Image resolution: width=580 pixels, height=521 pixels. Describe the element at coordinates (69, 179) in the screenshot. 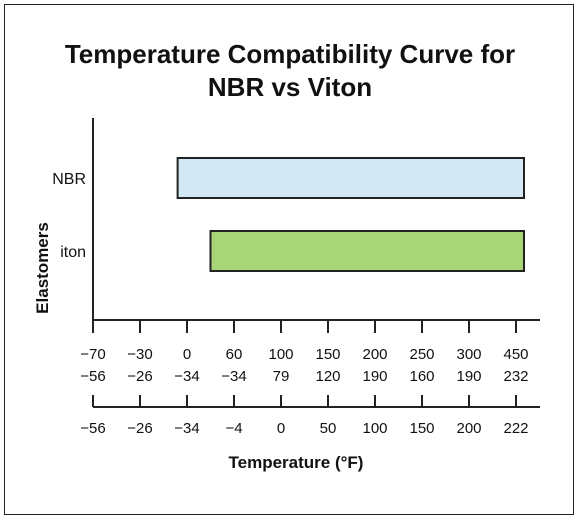

I see `category-label-0: NBR` at that location.